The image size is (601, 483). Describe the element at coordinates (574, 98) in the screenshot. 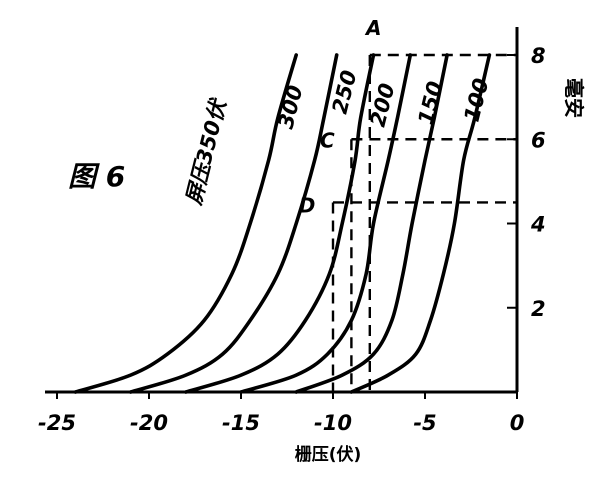

I see `y-axis-title: 毫安` at that location.